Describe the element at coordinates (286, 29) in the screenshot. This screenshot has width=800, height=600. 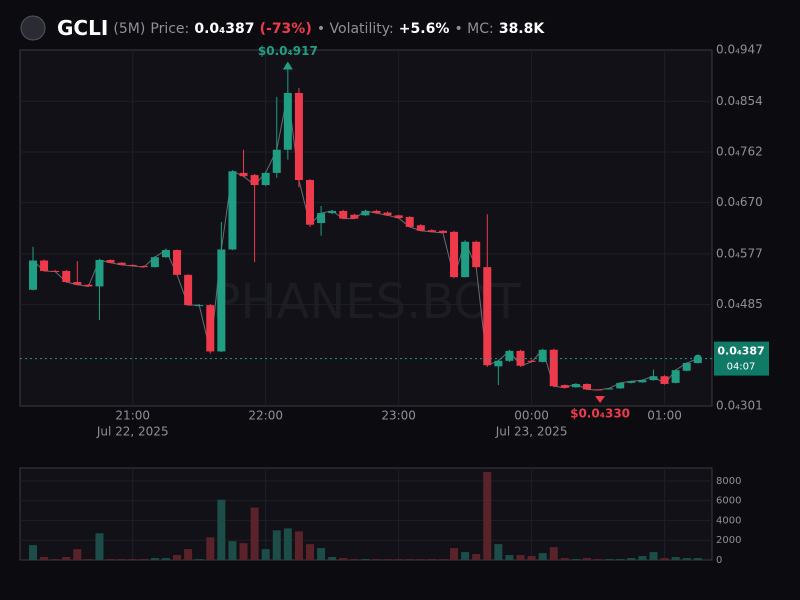
I see `change: (-73%)` at that location.